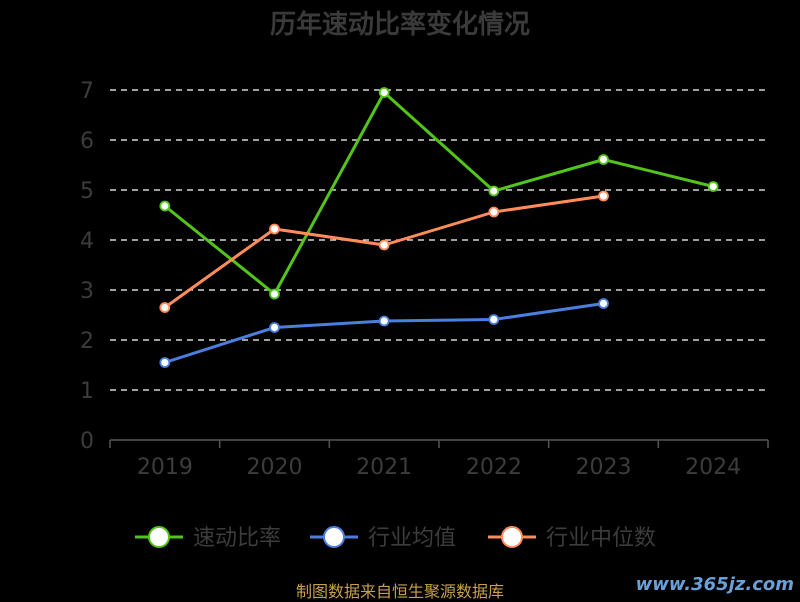 The image size is (800, 602). What do you see at coordinates (87, 141) in the screenshot?
I see `y-tick-label: 6` at bounding box center [87, 141].